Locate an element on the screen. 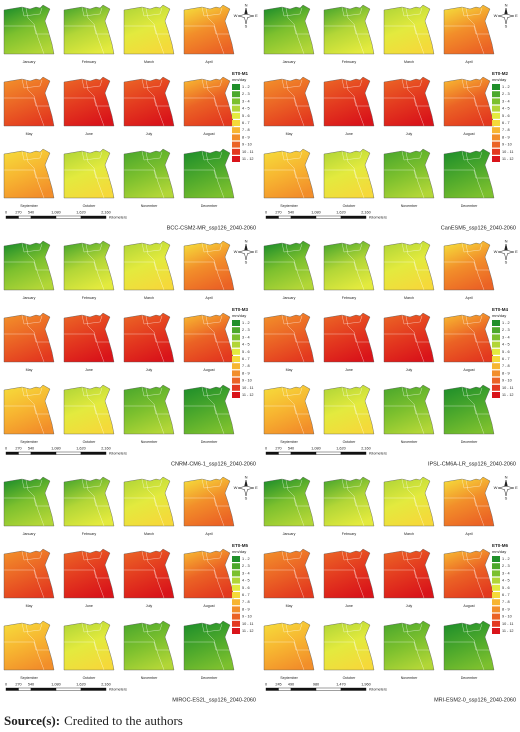 This screenshot has height=732, width=520. month-map: March is located at coordinates (409, 34).